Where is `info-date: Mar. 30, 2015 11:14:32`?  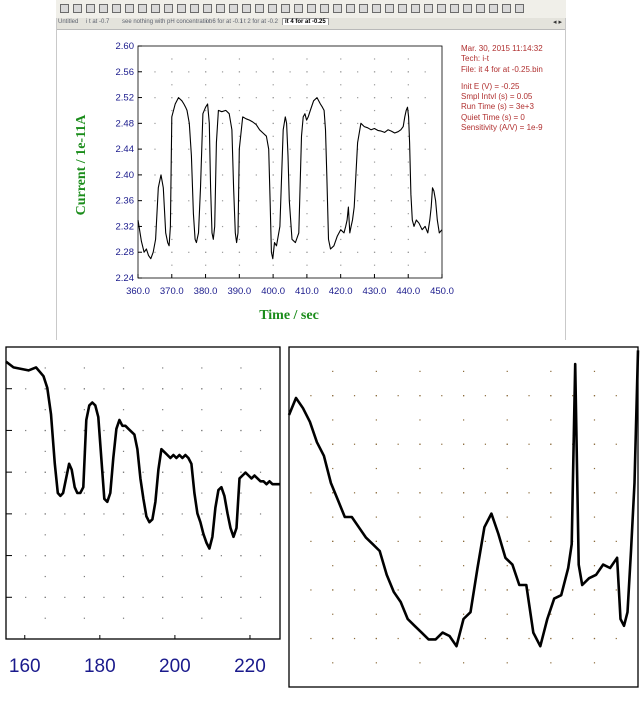 info-date: Mar. 30, 2015 11:14:32 is located at coordinates (502, 48).